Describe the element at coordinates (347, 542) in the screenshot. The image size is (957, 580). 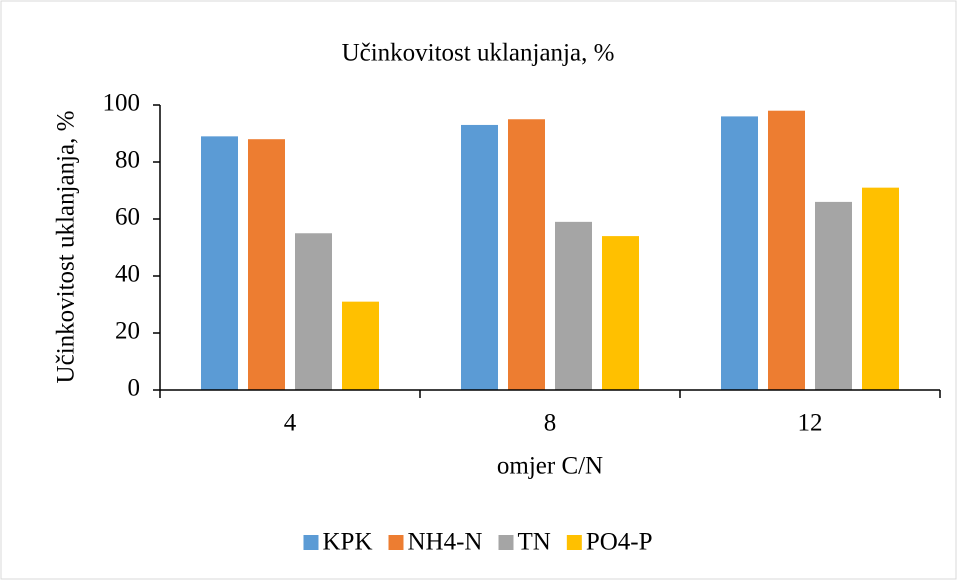
I see `legend-label: KPK` at that location.